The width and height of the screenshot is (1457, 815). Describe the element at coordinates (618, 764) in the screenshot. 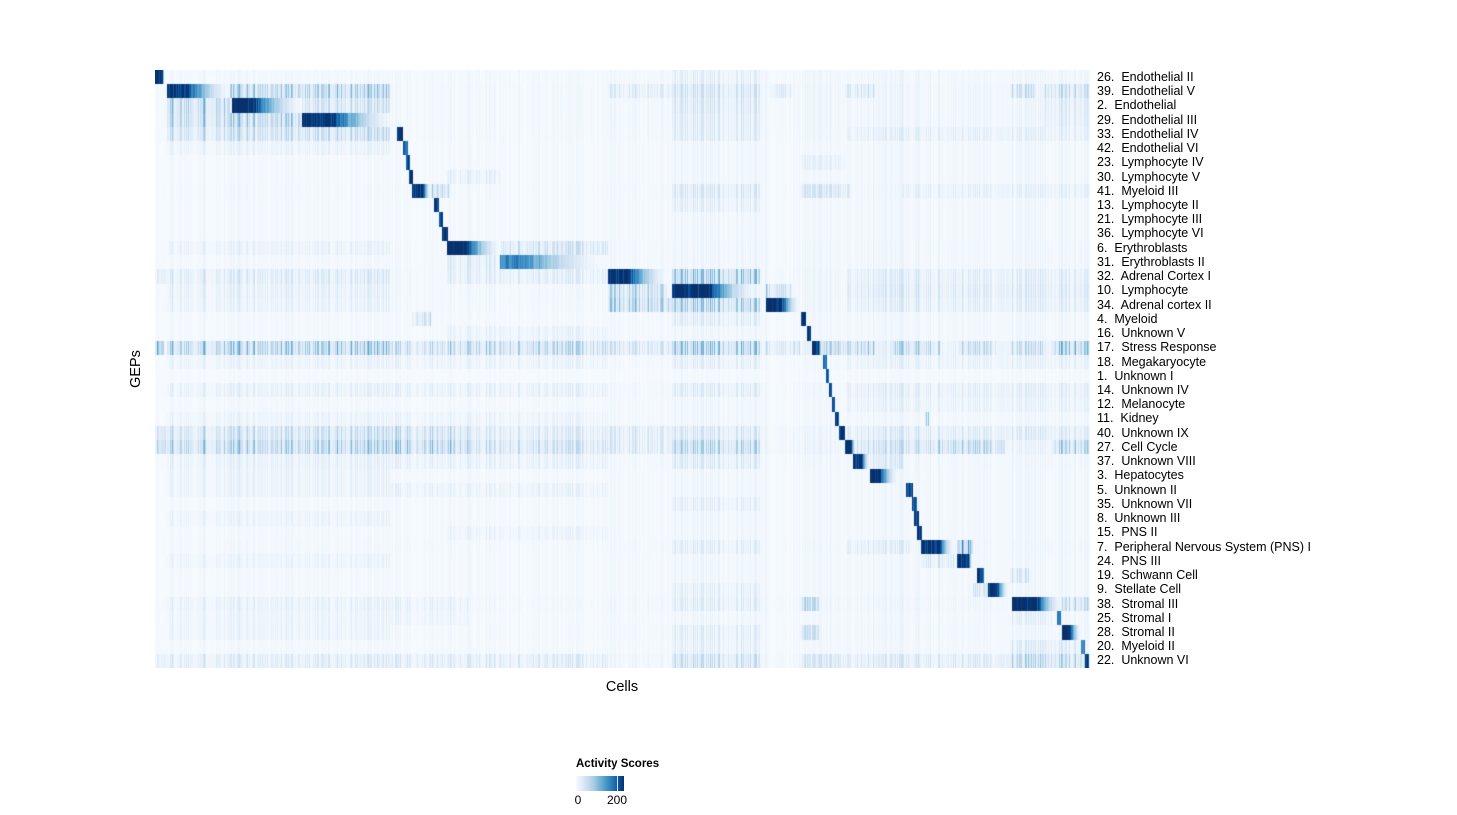

I see `legend-title: Activity Scores` at that location.